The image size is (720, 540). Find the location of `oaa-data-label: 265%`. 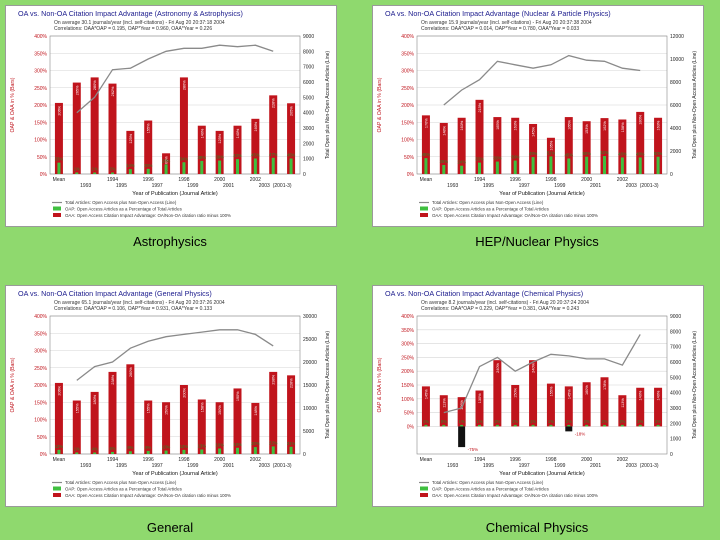

oaa-data-label: 265% is located at coordinates (77, 90).